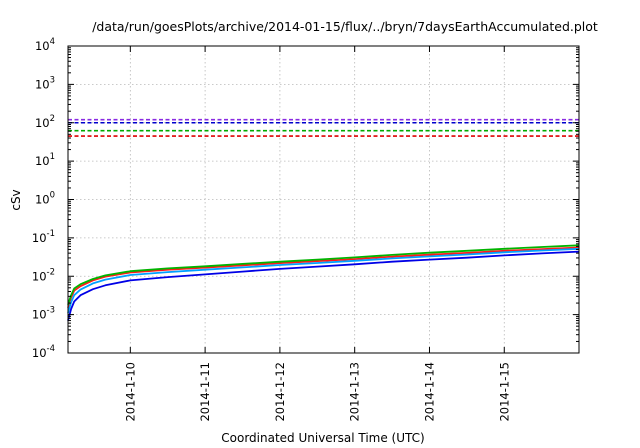 The image size is (640, 448). What do you see at coordinates (45, 45) in the screenshot?
I see `y-tick-label: 10⁴` at bounding box center [45, 45].